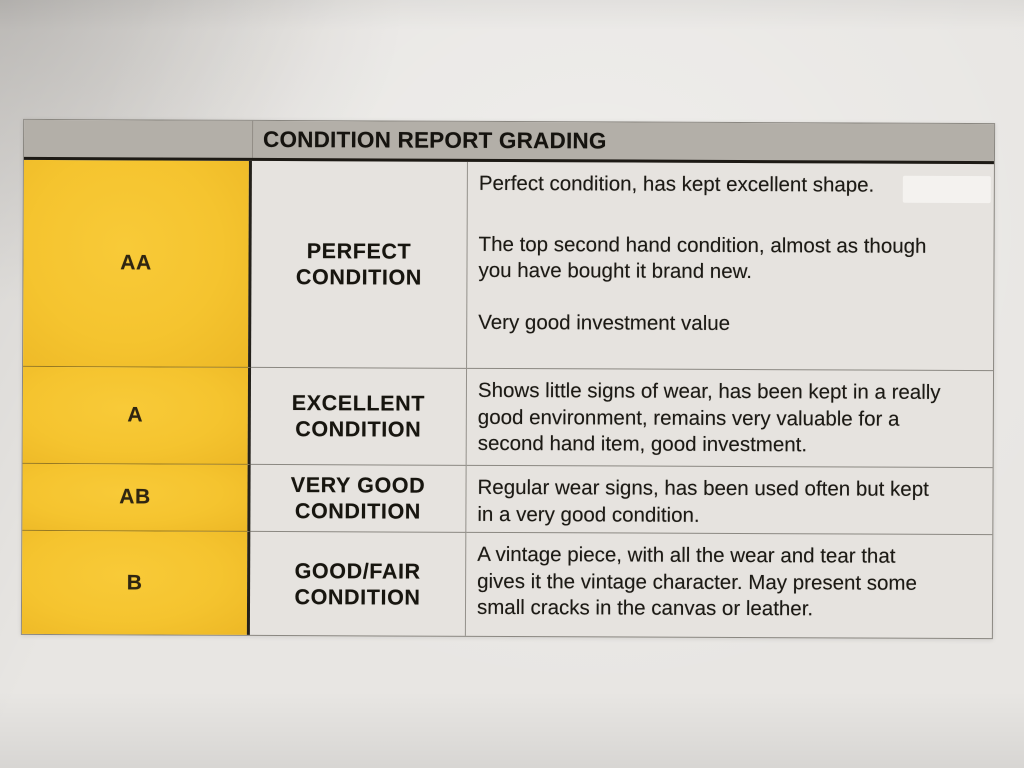 Image resolution: width=1024 pixels, height=768 pixels. What do you see at coordinates (358, 583) in the screenshot?
I see `condition-cell-good-fair: GOOD/FAIR CONDITION` at bounding box center [358, 583].